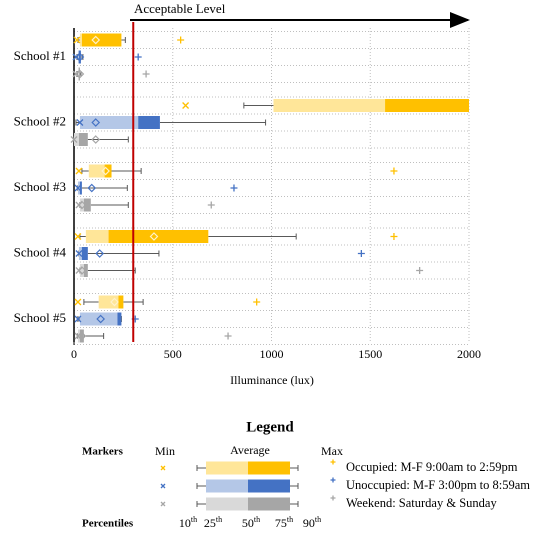 Image resolution: width=550 pixels, height=536 pixels. What do you see at coordinates (270, 427) in the screenshot?
I see `legend-title: Legend` at bounding box center [270, 427].